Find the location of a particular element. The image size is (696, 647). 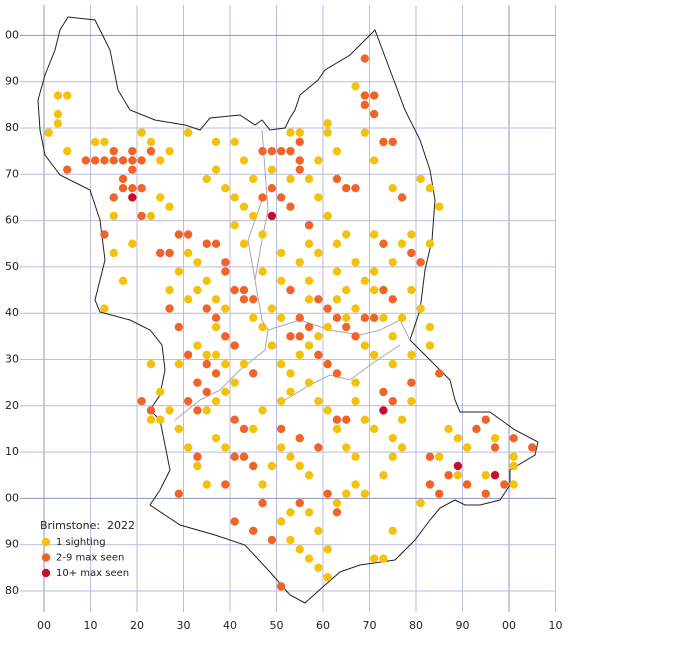

y-tick-label: 50 is located at coordinates (12, 266).